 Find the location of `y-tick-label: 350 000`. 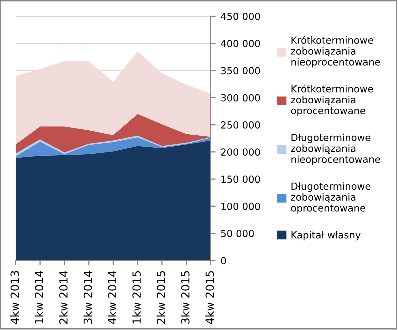

y-tick-label: 350 000 is located at coordinates (240, 71).